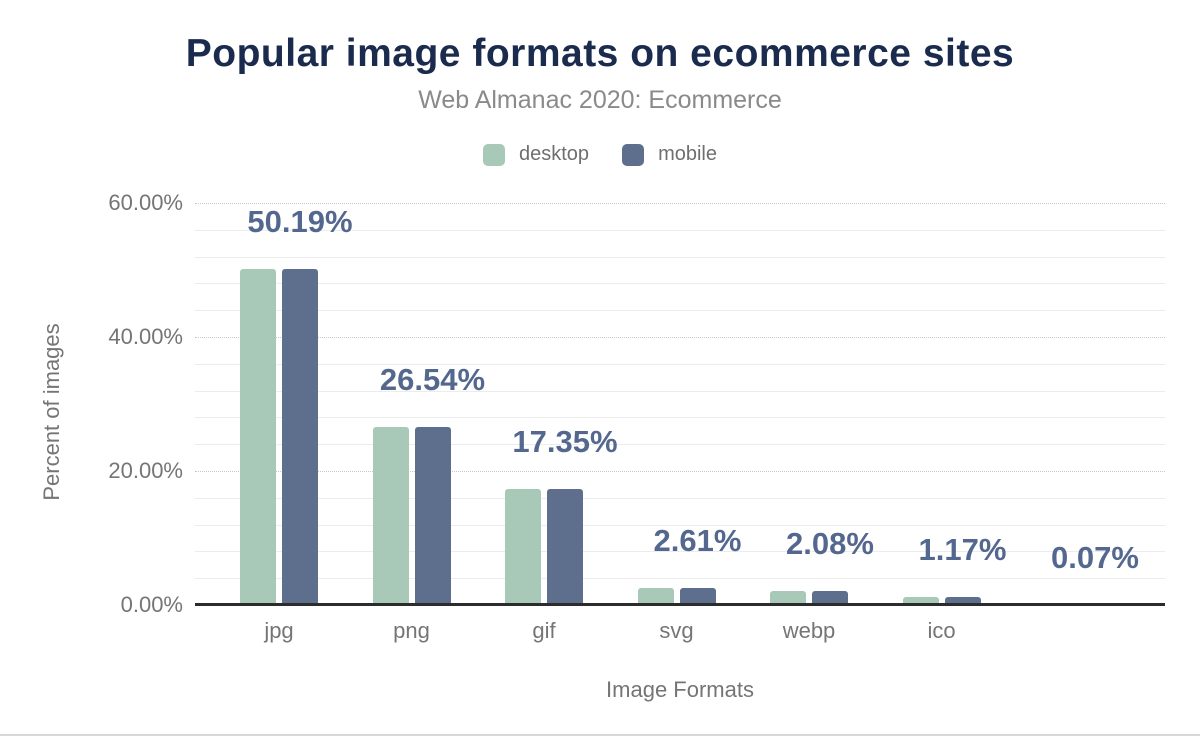 The height and width of the screenshot is (742, 1200). What do you see at coordinates (600, 735) in the screenshot?
I see `page-divider` at bounding box center [600, 735].